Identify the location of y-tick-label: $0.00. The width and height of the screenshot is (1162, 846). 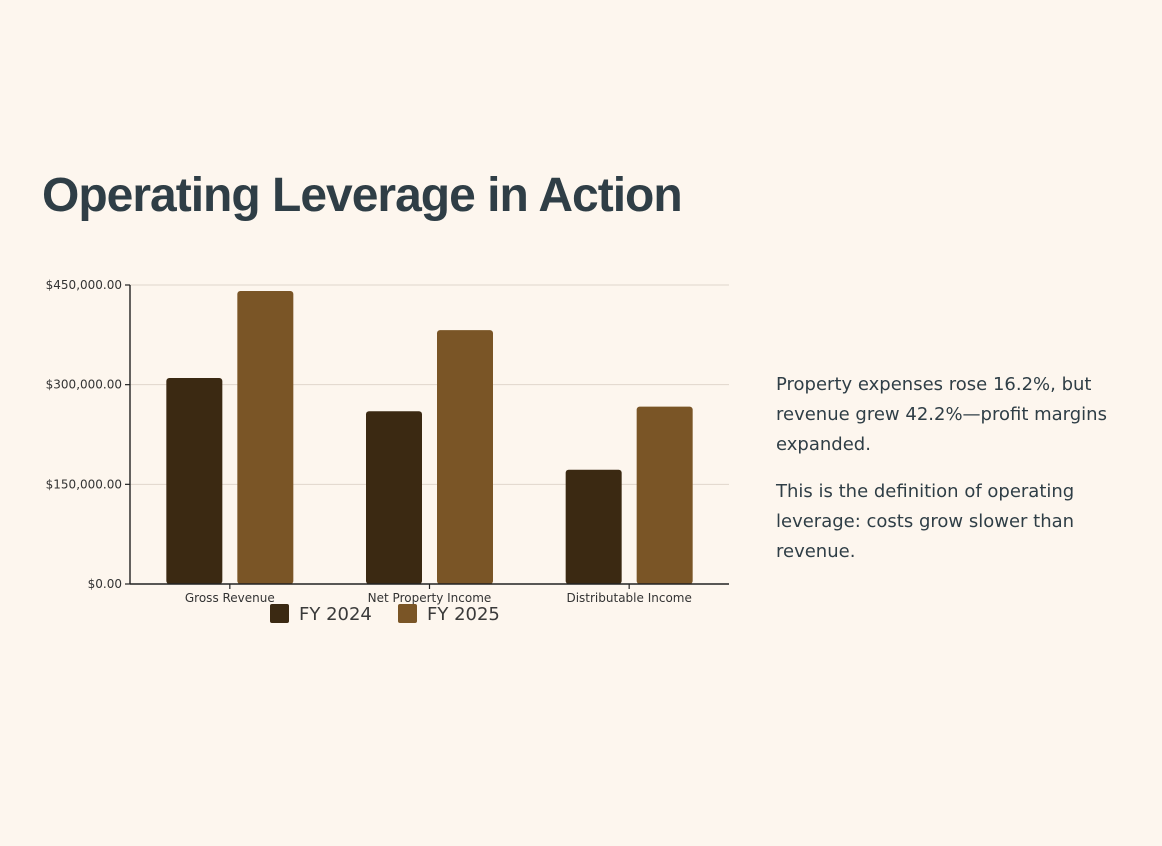
(105, 584).